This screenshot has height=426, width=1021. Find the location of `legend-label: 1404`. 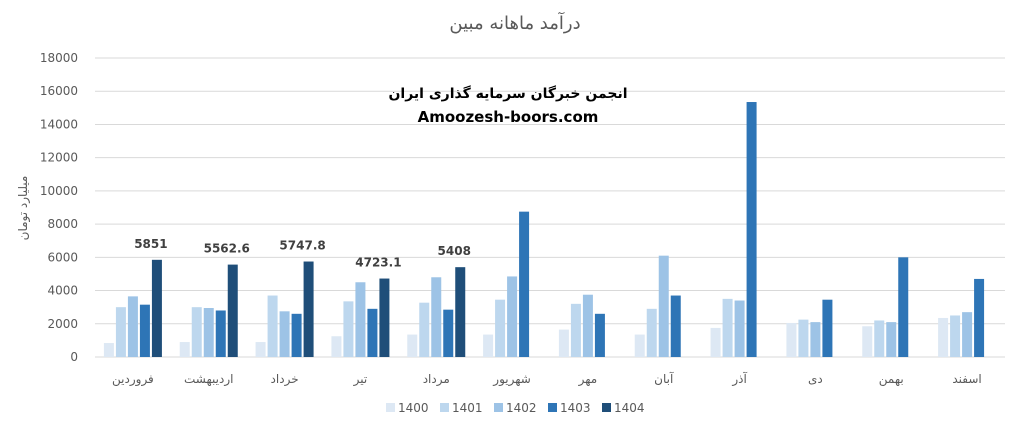

legend-label: 1404 is located at coordinates (629, 408).